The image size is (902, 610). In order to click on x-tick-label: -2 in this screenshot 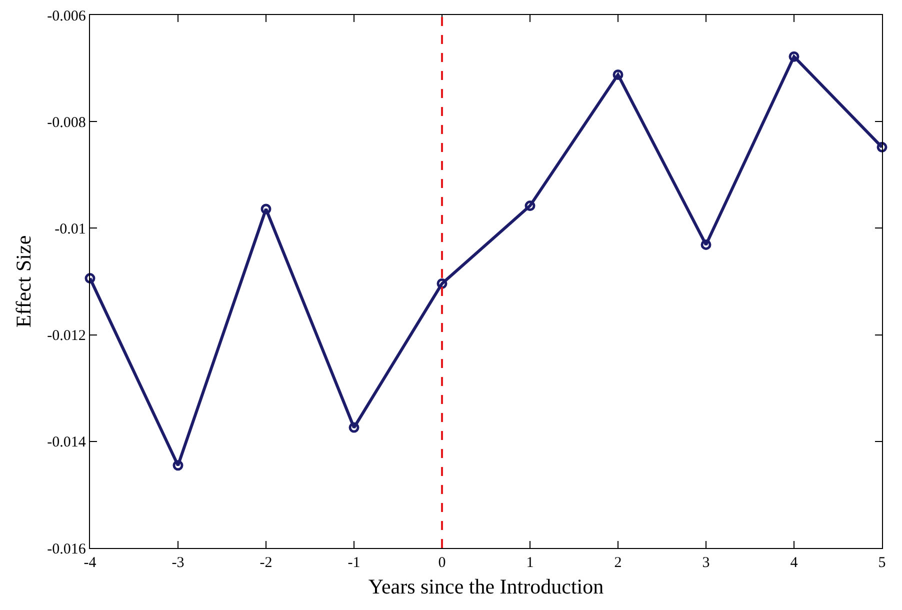, I will do `click(266, 563)`.